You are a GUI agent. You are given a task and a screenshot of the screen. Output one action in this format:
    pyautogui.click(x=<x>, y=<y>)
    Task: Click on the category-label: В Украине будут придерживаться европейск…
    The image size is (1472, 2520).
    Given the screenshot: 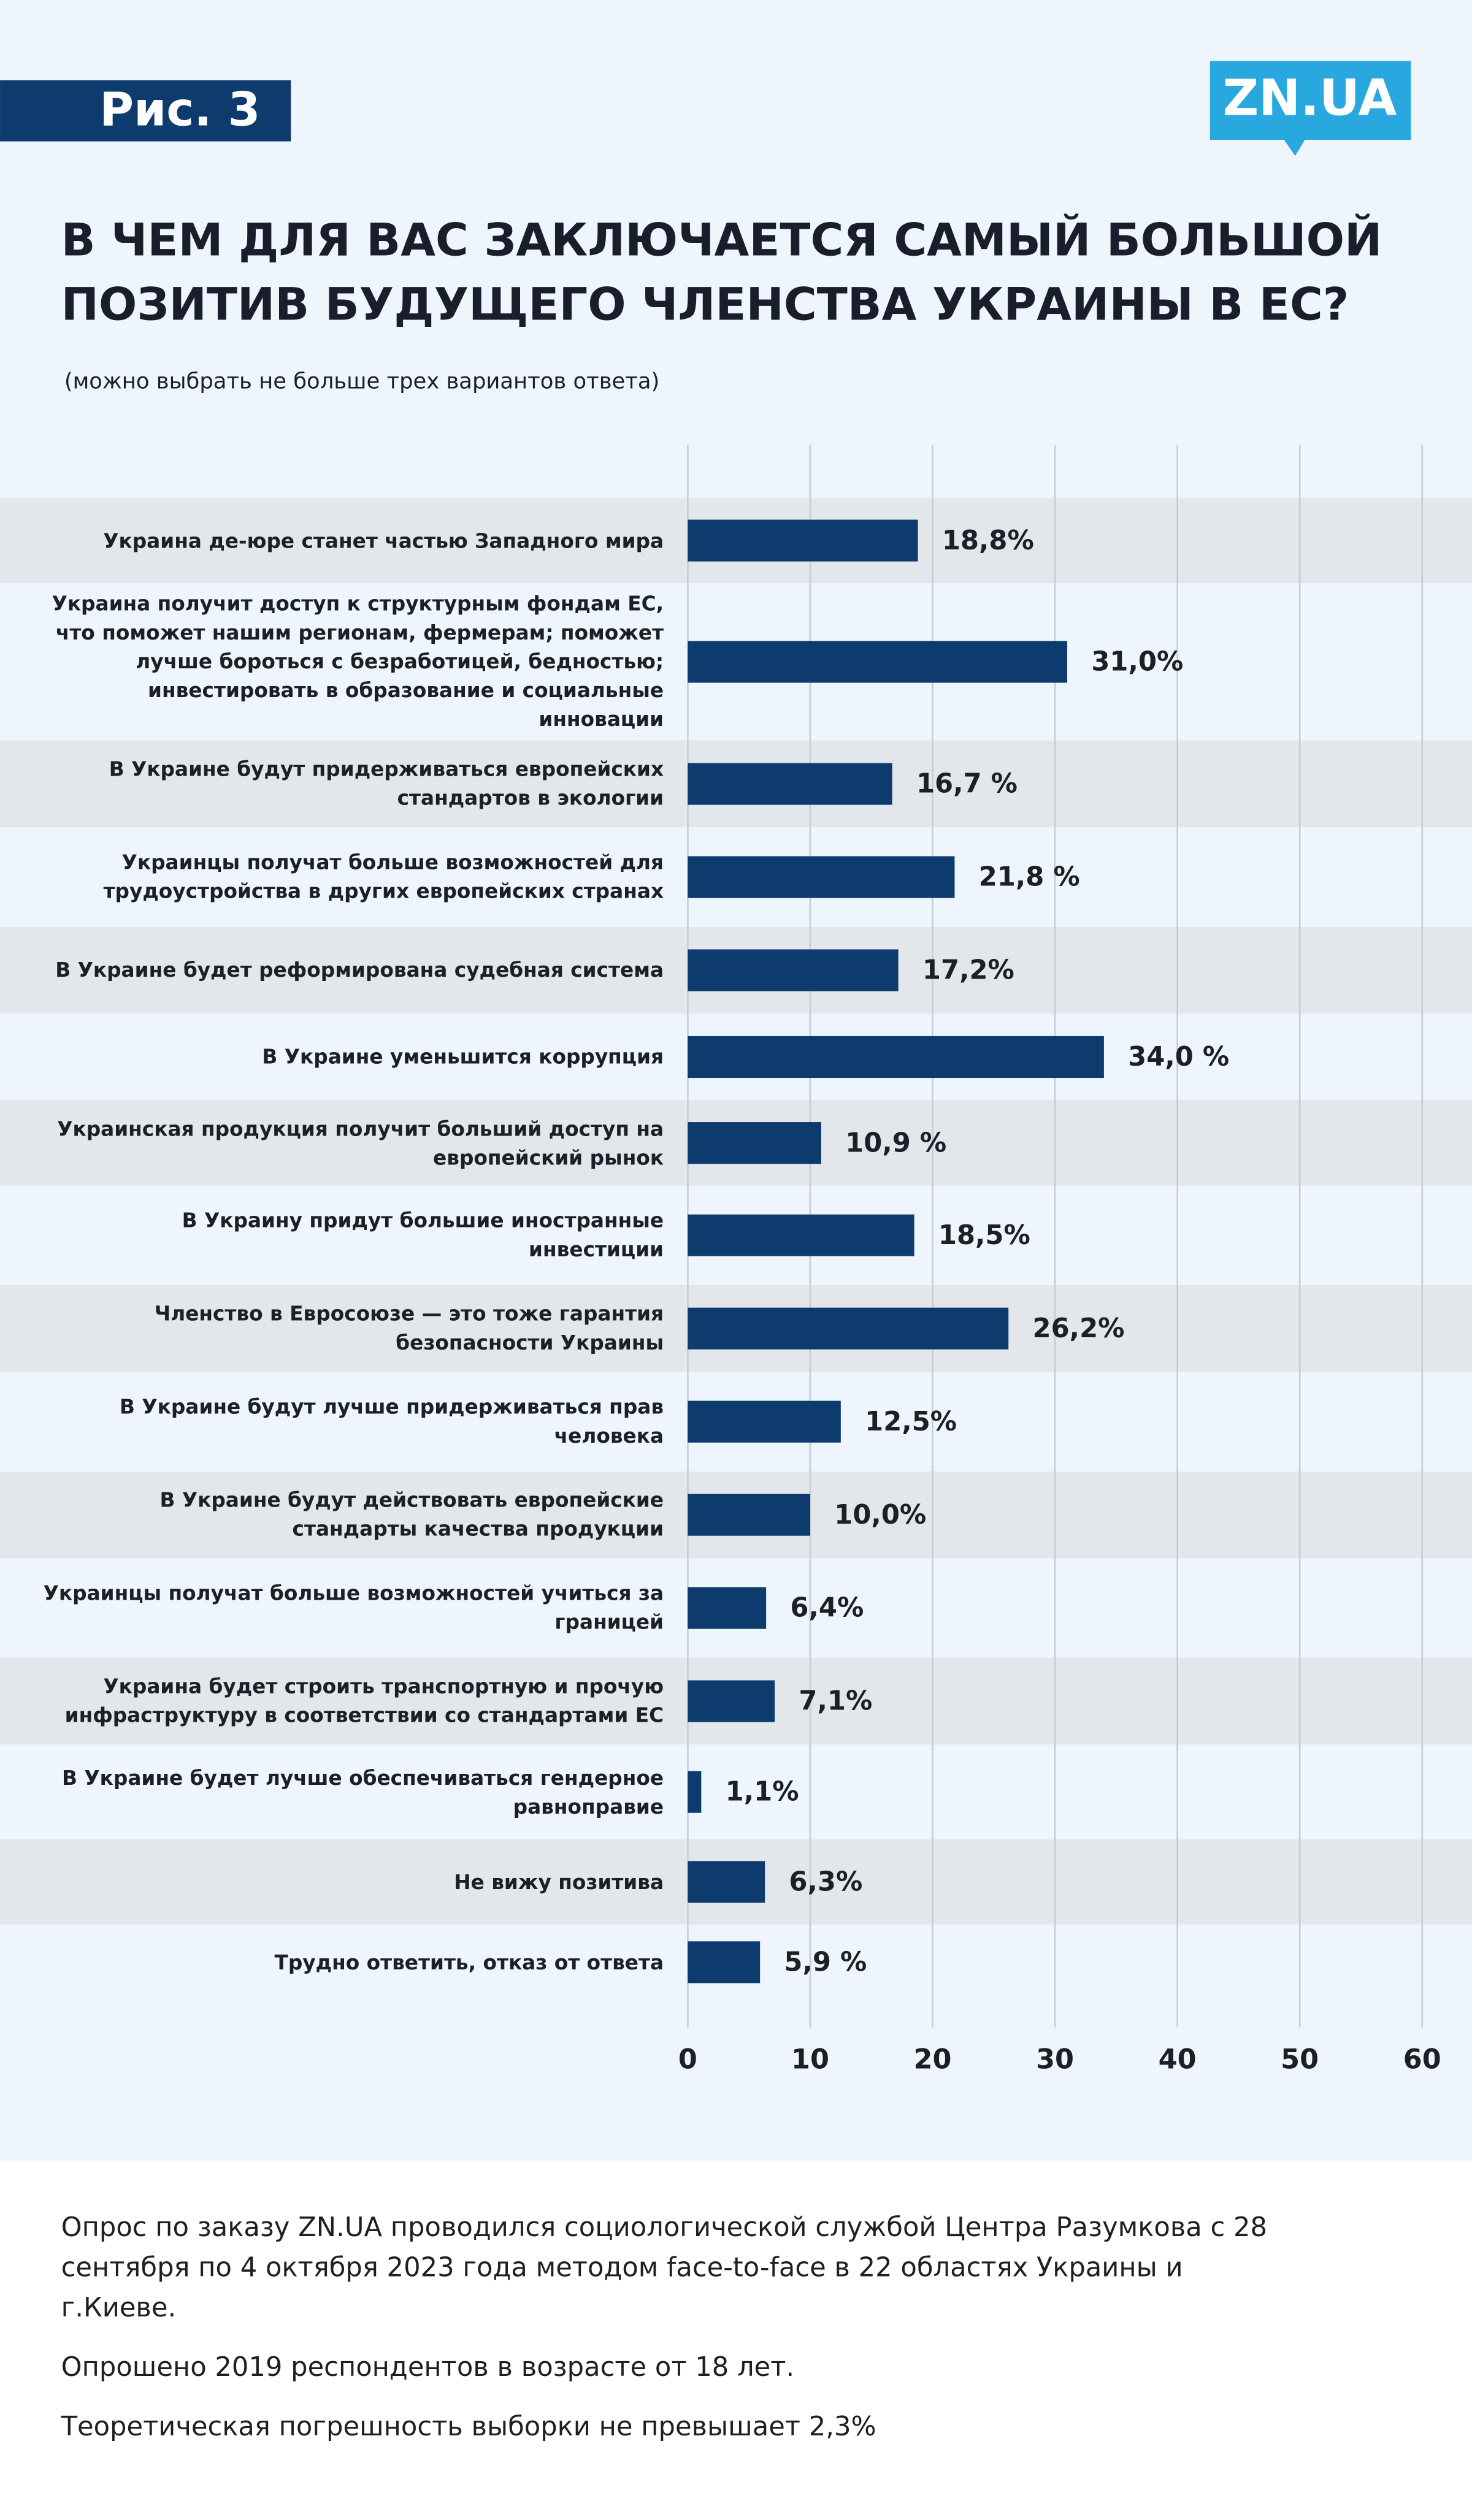 What is the action you would take?
    pyautogui.click(x=386, y=783)
    